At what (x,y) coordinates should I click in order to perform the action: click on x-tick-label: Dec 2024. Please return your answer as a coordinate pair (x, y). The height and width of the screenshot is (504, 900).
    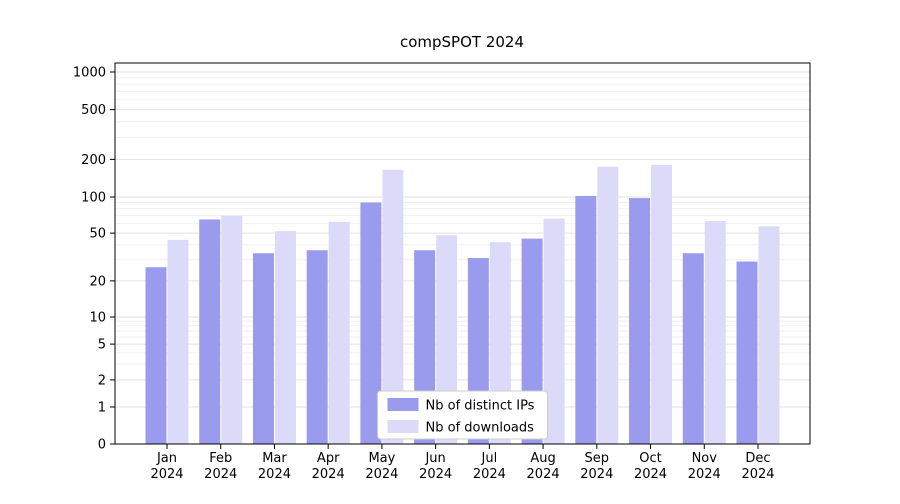
    Looking at the image, I should click on (757, 466).